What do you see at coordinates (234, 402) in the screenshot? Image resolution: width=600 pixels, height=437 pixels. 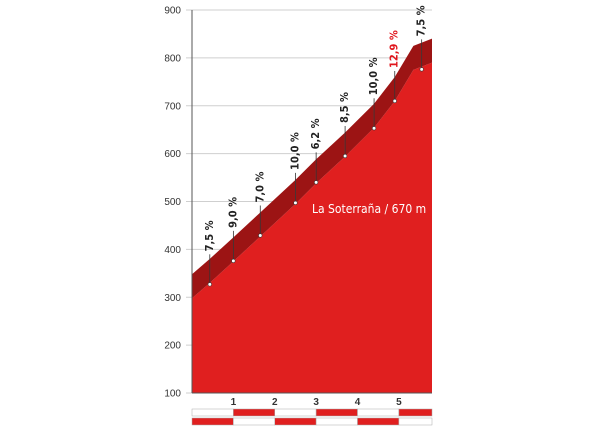 I see `x-tick-label: 1` at bounding box center [234, 402].